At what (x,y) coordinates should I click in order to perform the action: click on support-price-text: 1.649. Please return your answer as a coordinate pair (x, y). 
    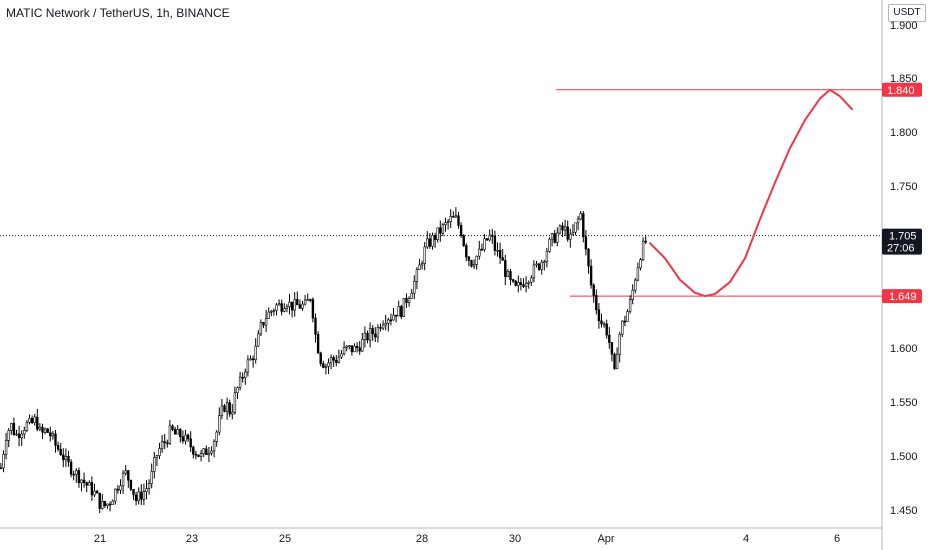
    Looking at the image, I should click on (903, 297).